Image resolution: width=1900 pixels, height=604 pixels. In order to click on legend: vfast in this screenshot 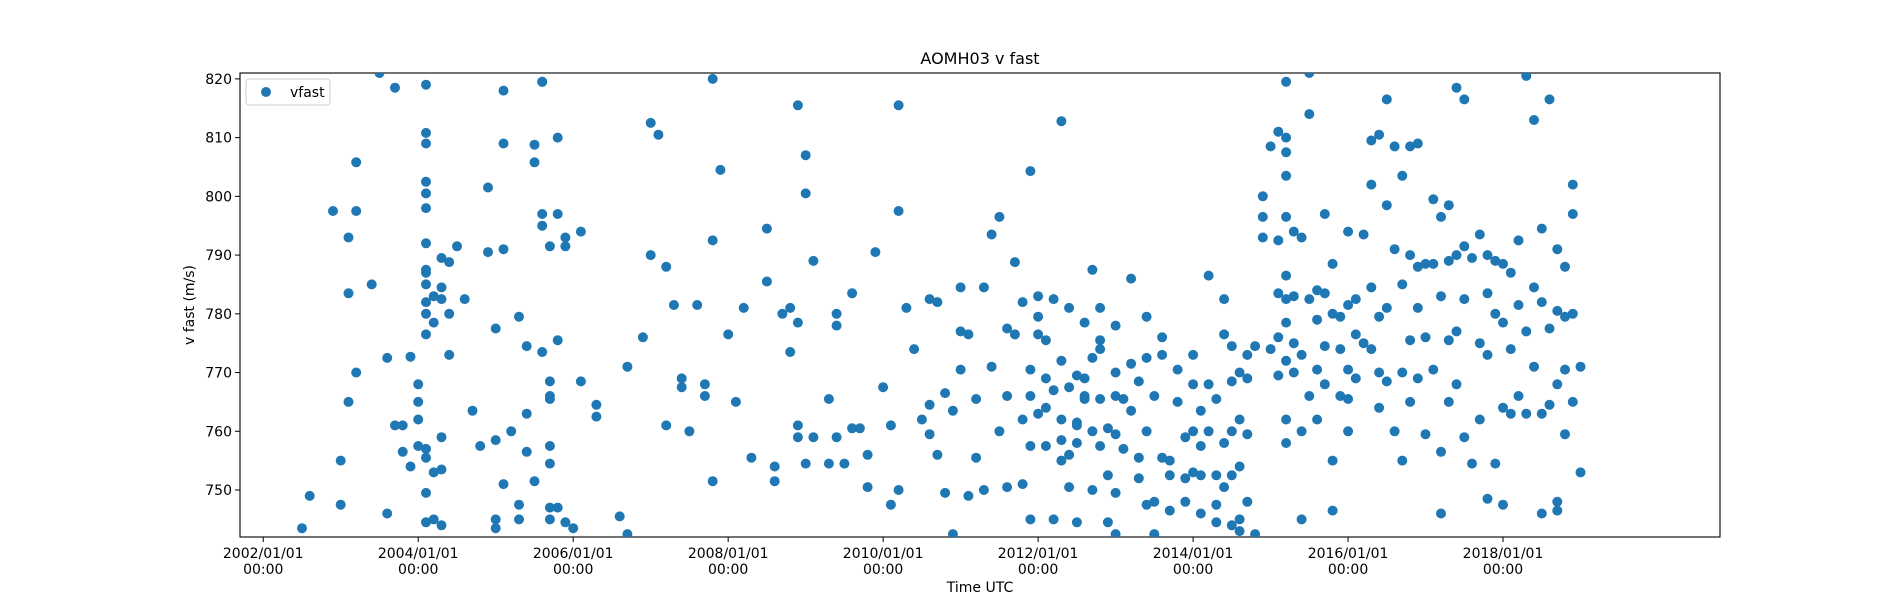, I will do `click(288, 92)`.